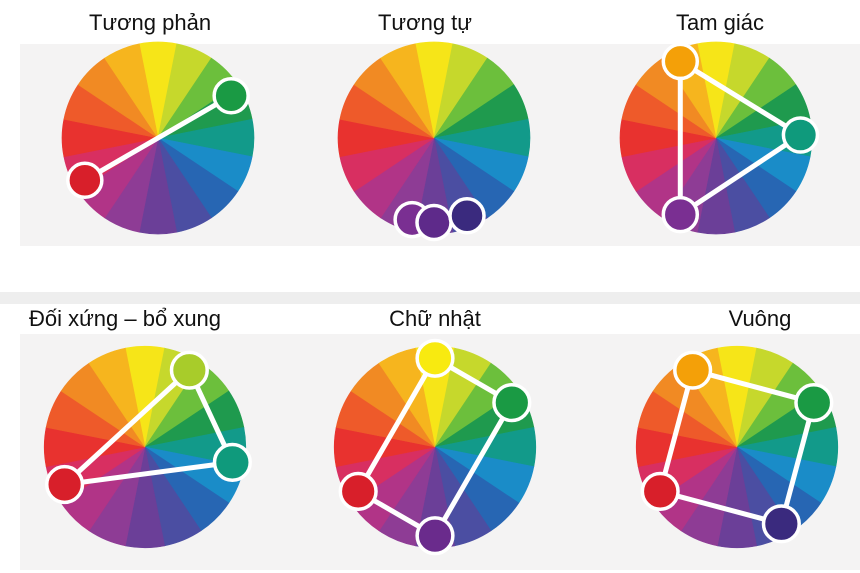  I want to click on color-wheel-rectangle, so click(435, 447).